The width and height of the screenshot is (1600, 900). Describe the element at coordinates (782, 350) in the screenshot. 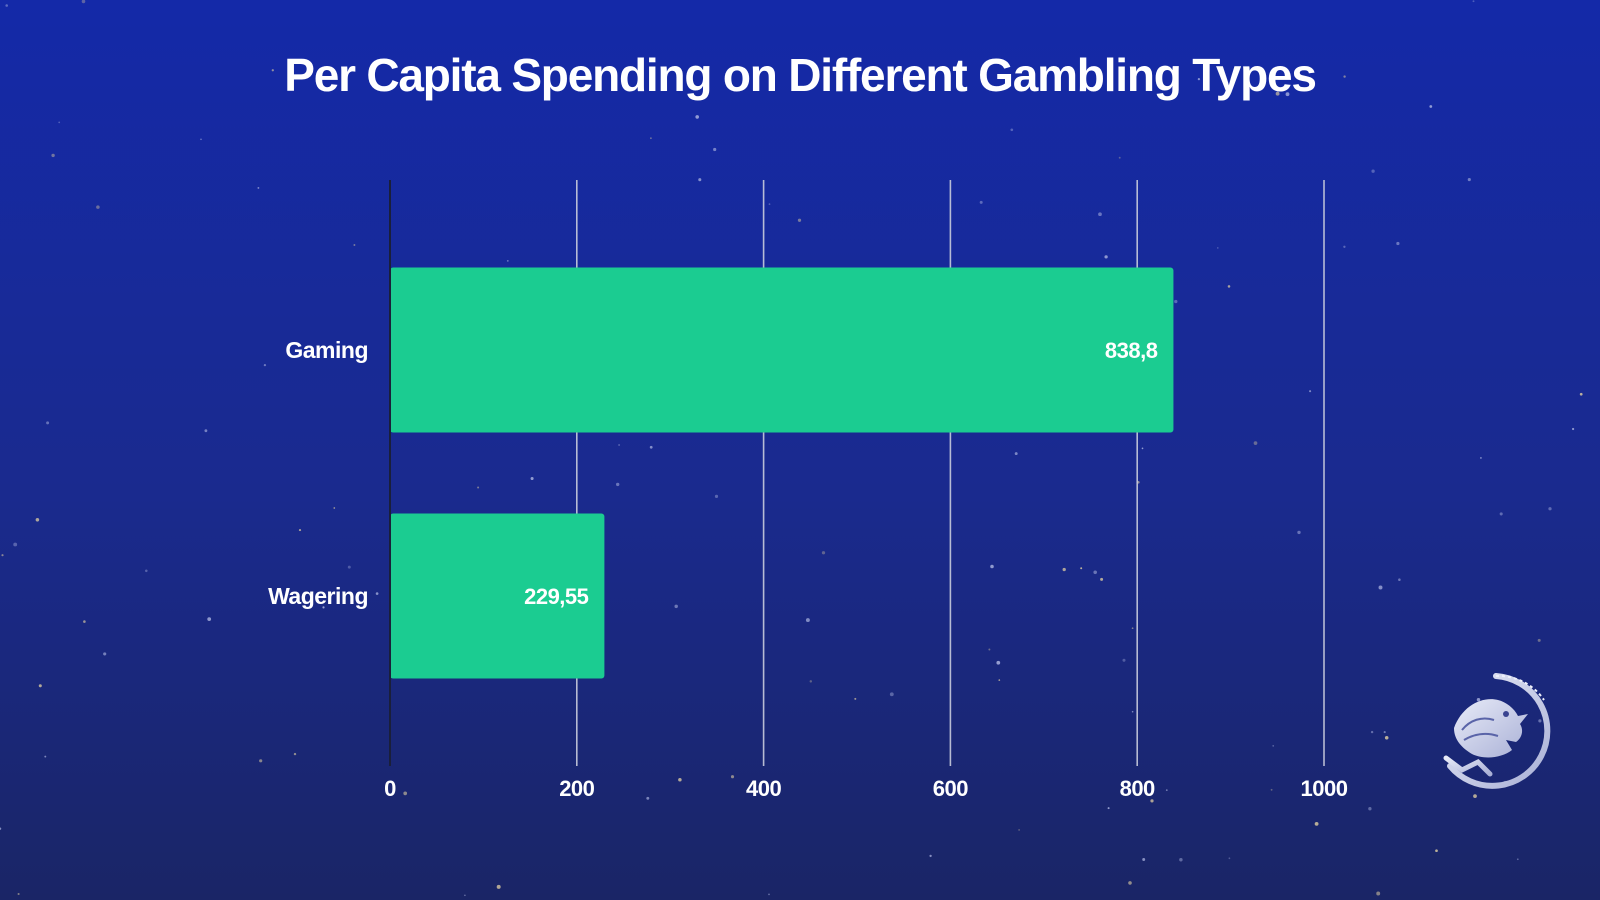

I see `bar-gaming` at that location.